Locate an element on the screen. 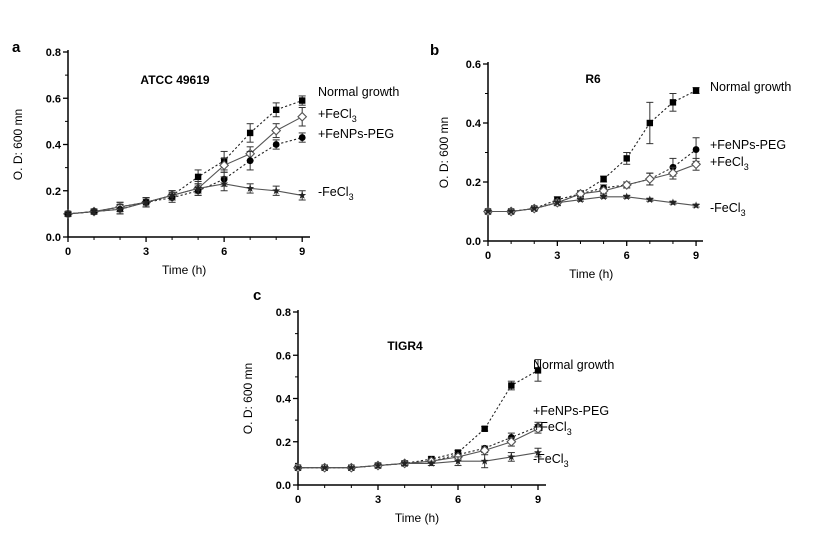  panel-b-ytick-label: 0.0 is located at coordinates (473, 242).